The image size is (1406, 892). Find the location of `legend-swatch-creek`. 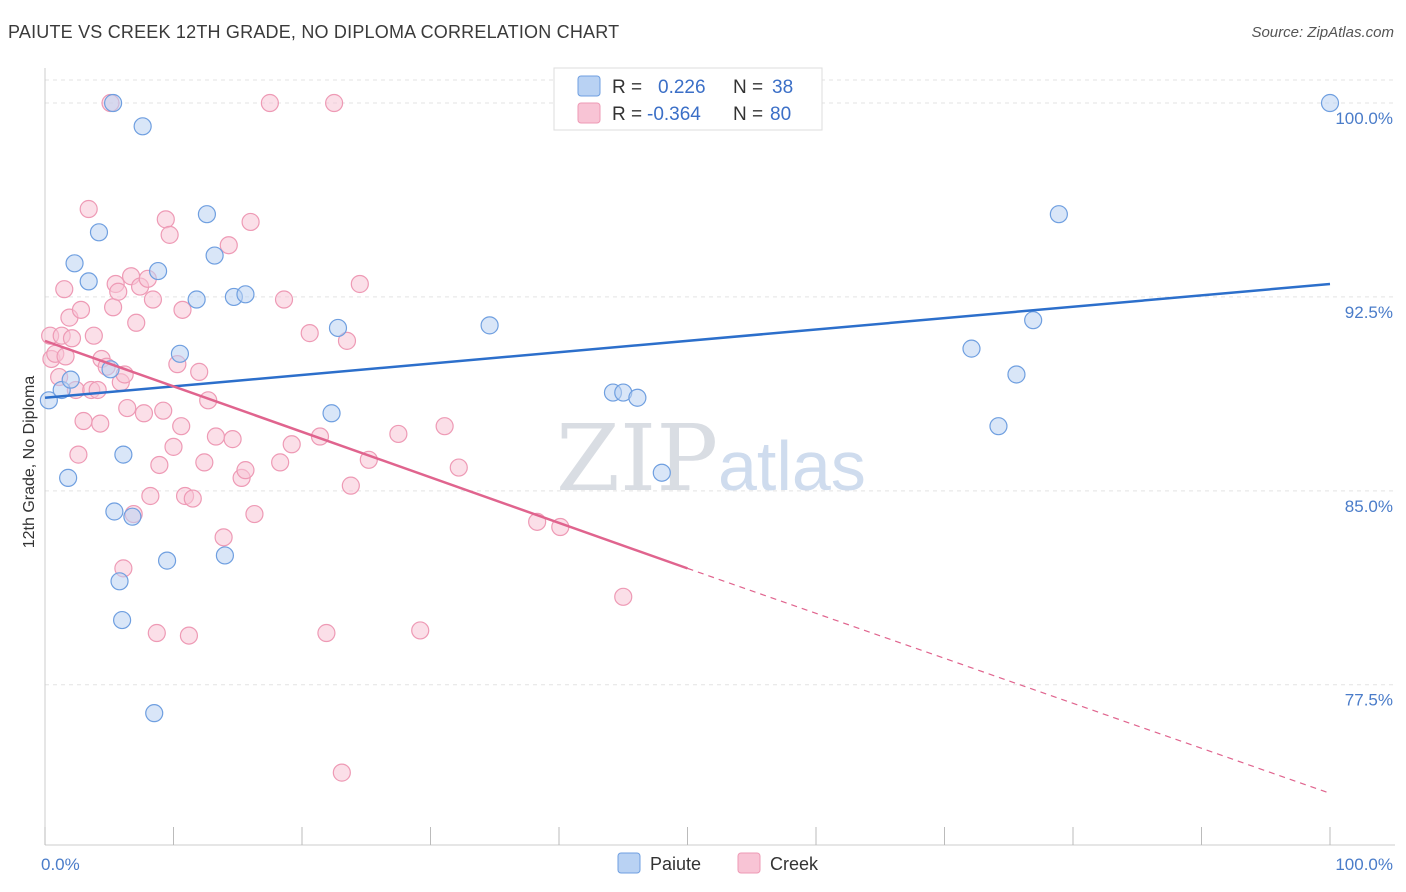

legend-swatch-creek is located at coordinates (589, 113).